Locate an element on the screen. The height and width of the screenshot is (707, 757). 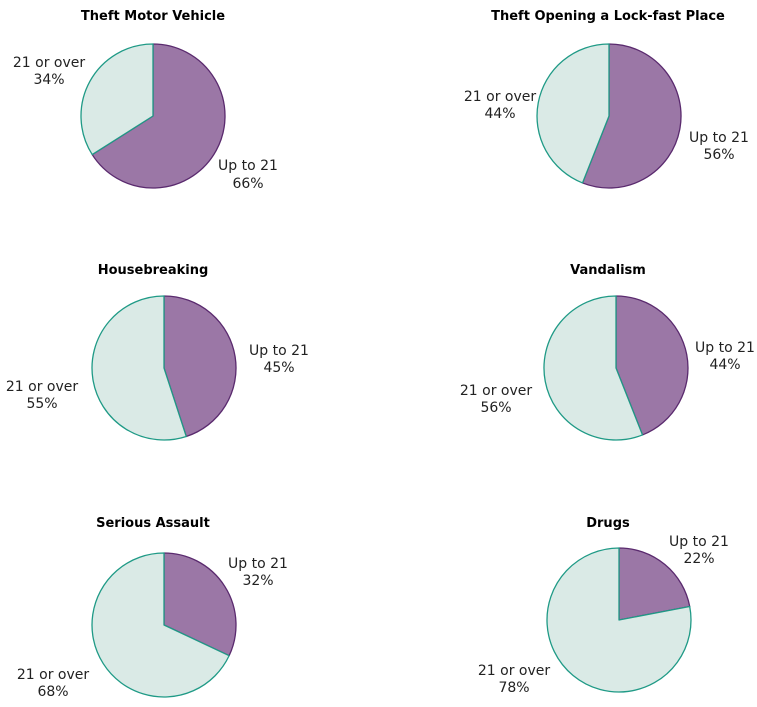
chart-title: Theft Opening a Lock-fast Place is located at coordinates (608, 16).